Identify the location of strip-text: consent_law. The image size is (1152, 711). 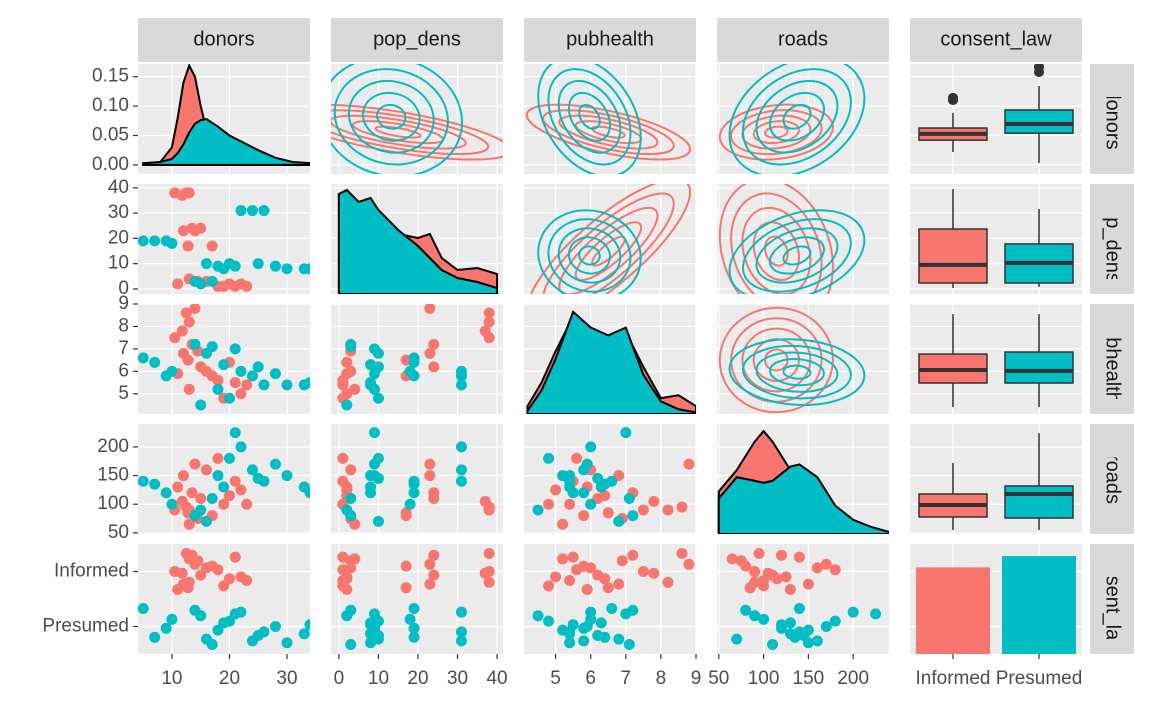
(1113, 599).